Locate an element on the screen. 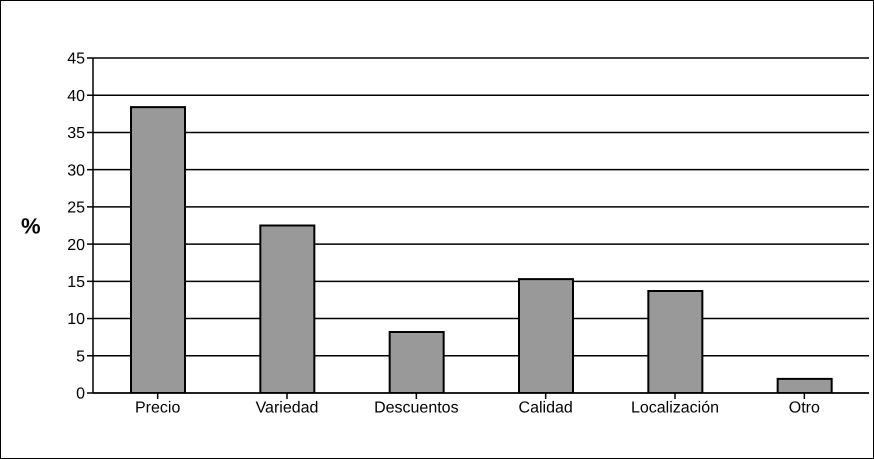 The height and width of the screenshot is (459, 874). y-tick-label: 25 is located at coordinates (76, 208).